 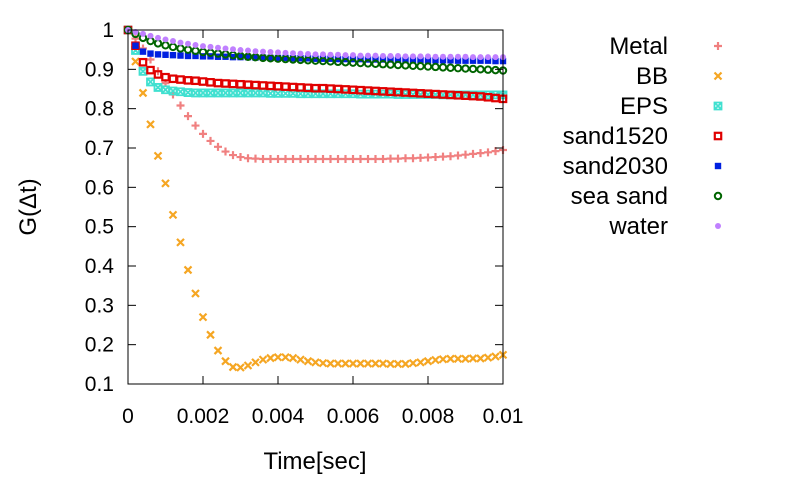 I want to click on y-tick-label: 0.3, so click(x=99, y=305).